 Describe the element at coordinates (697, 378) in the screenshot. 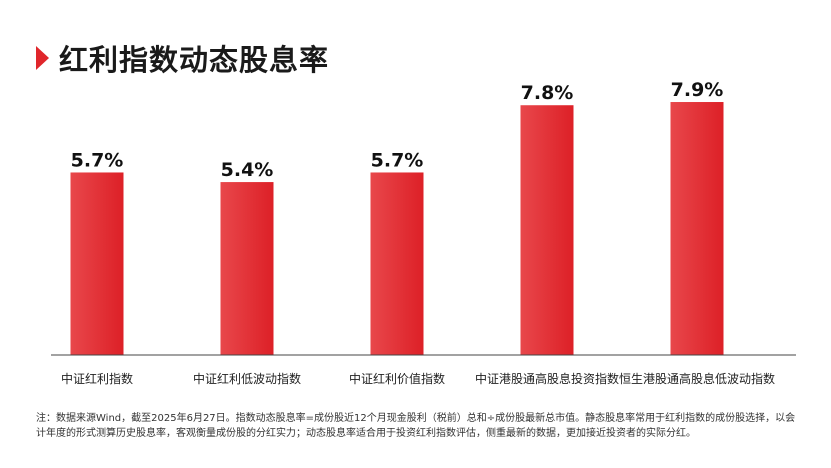

I see `category-label-5: 恒生港股通高股息低波动指数` at that location.